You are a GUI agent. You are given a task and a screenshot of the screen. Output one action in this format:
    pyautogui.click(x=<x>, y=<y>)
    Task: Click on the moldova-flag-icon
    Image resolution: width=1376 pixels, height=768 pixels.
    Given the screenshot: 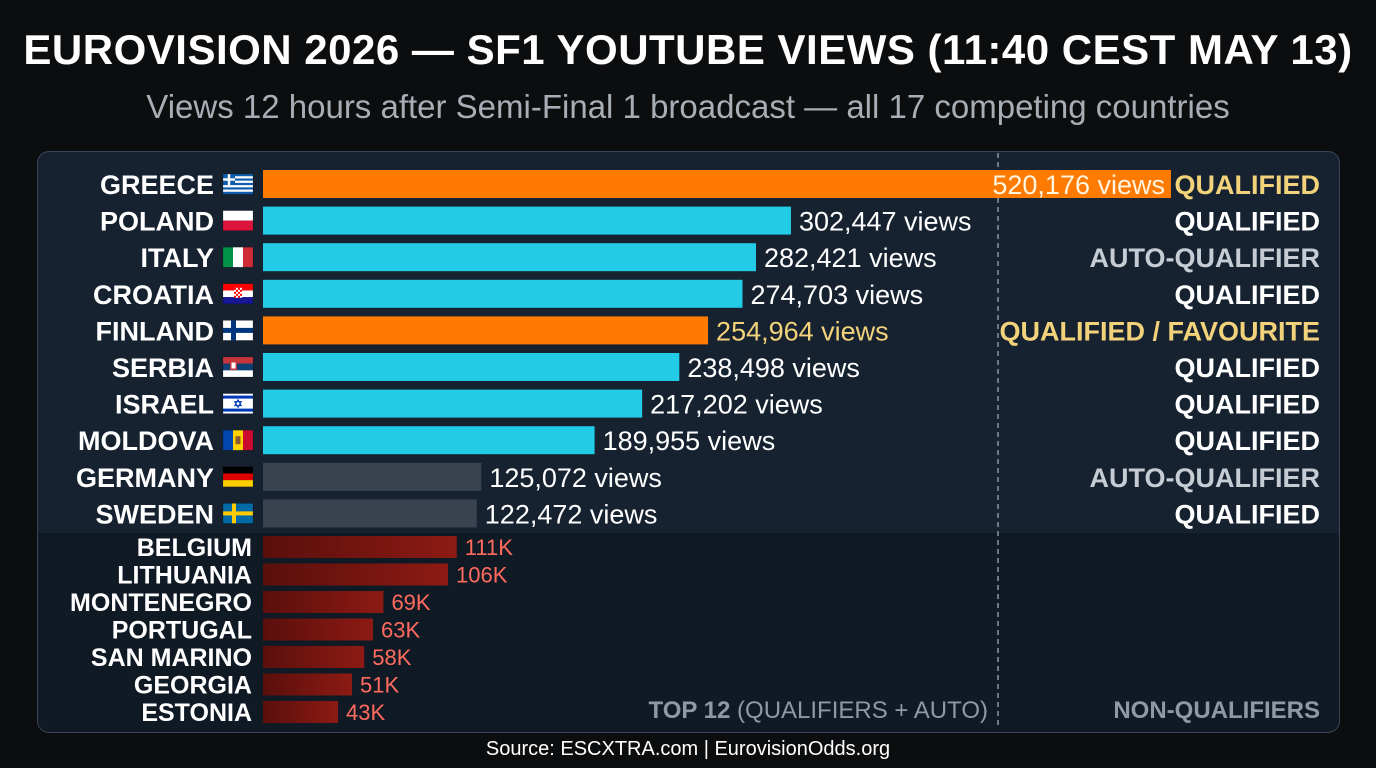 What is the action you would take?
    pyautogui.click(x=238, y=440)
    